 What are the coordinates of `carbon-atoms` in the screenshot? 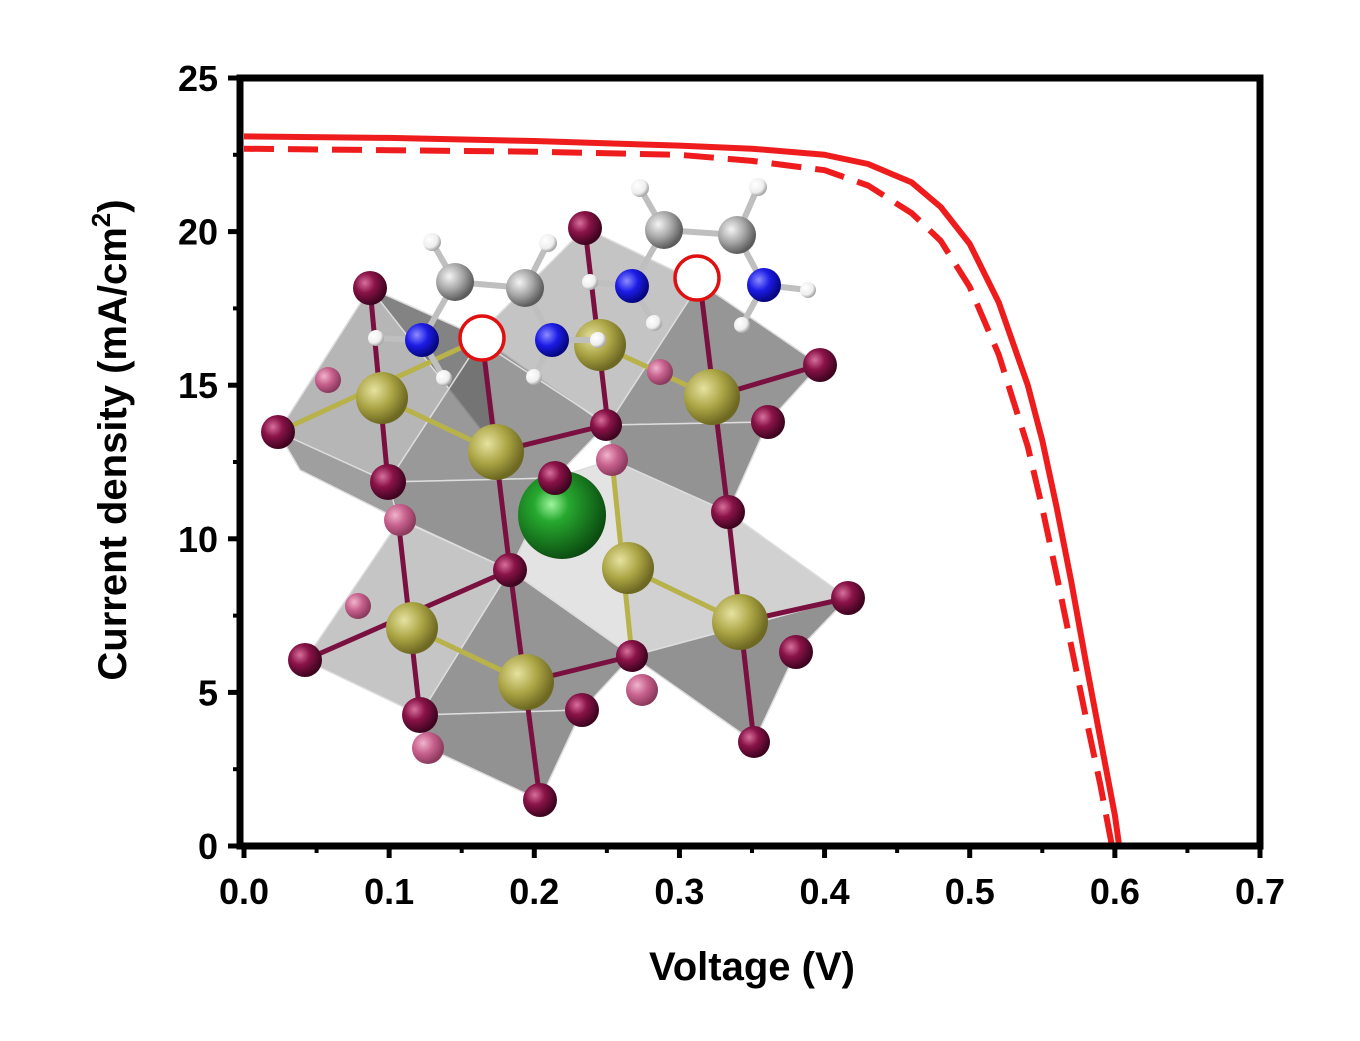 It's located at (596, 259).